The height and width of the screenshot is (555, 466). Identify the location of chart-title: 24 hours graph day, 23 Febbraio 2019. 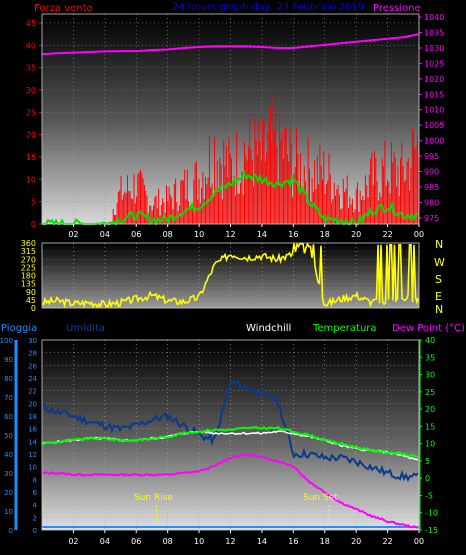
(268, 7).